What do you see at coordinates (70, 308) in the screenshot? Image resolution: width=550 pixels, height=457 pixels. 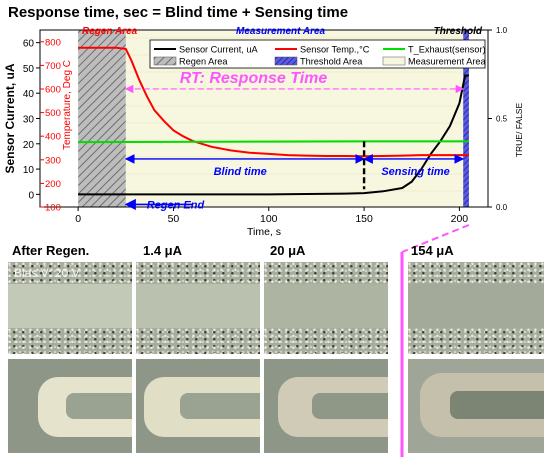 I see `photo-after-regen-top: Bias V: 20 V` at bounding box center [70, 308].